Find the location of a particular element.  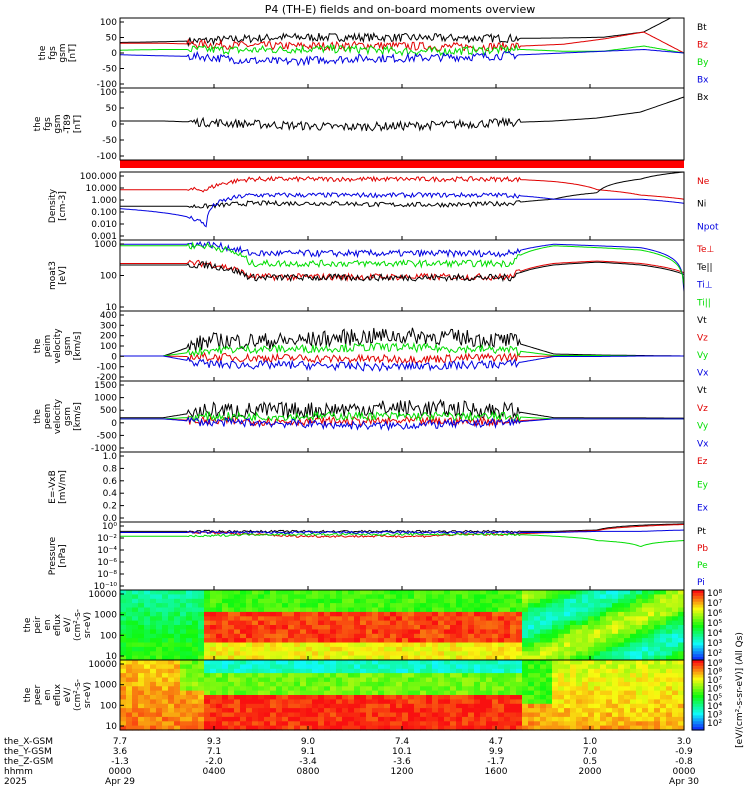

legend-entry: Ex is located at coordinates (703, 509).